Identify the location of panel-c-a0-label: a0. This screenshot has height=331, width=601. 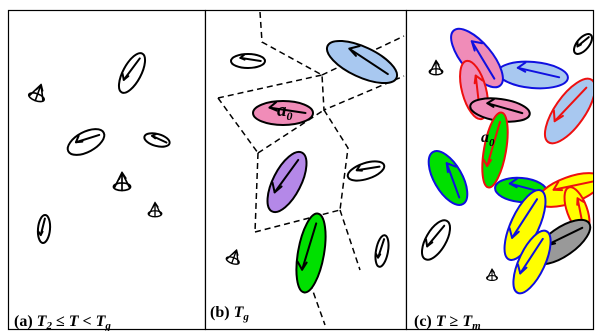
(488, 139).